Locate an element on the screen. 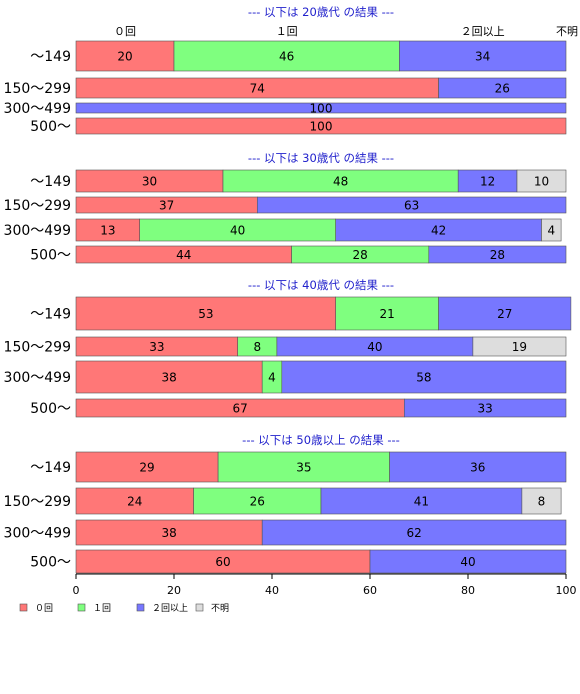  data-label-3-2-0: 38 is located at coordinates (168, 533).